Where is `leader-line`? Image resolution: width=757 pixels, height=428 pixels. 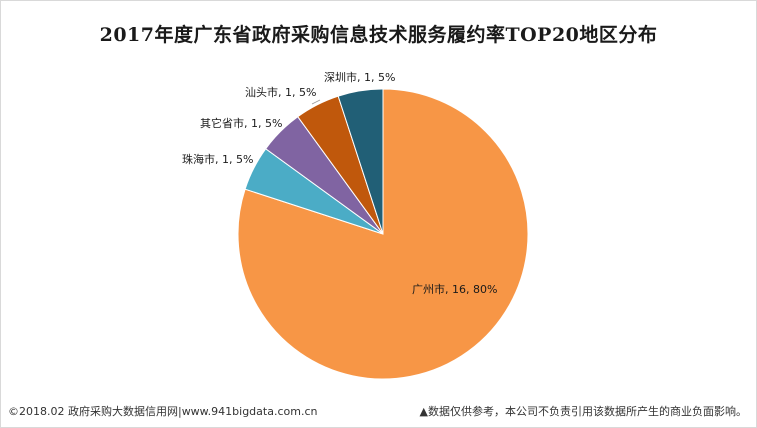
leader-line is located at coordinates (316, 102).